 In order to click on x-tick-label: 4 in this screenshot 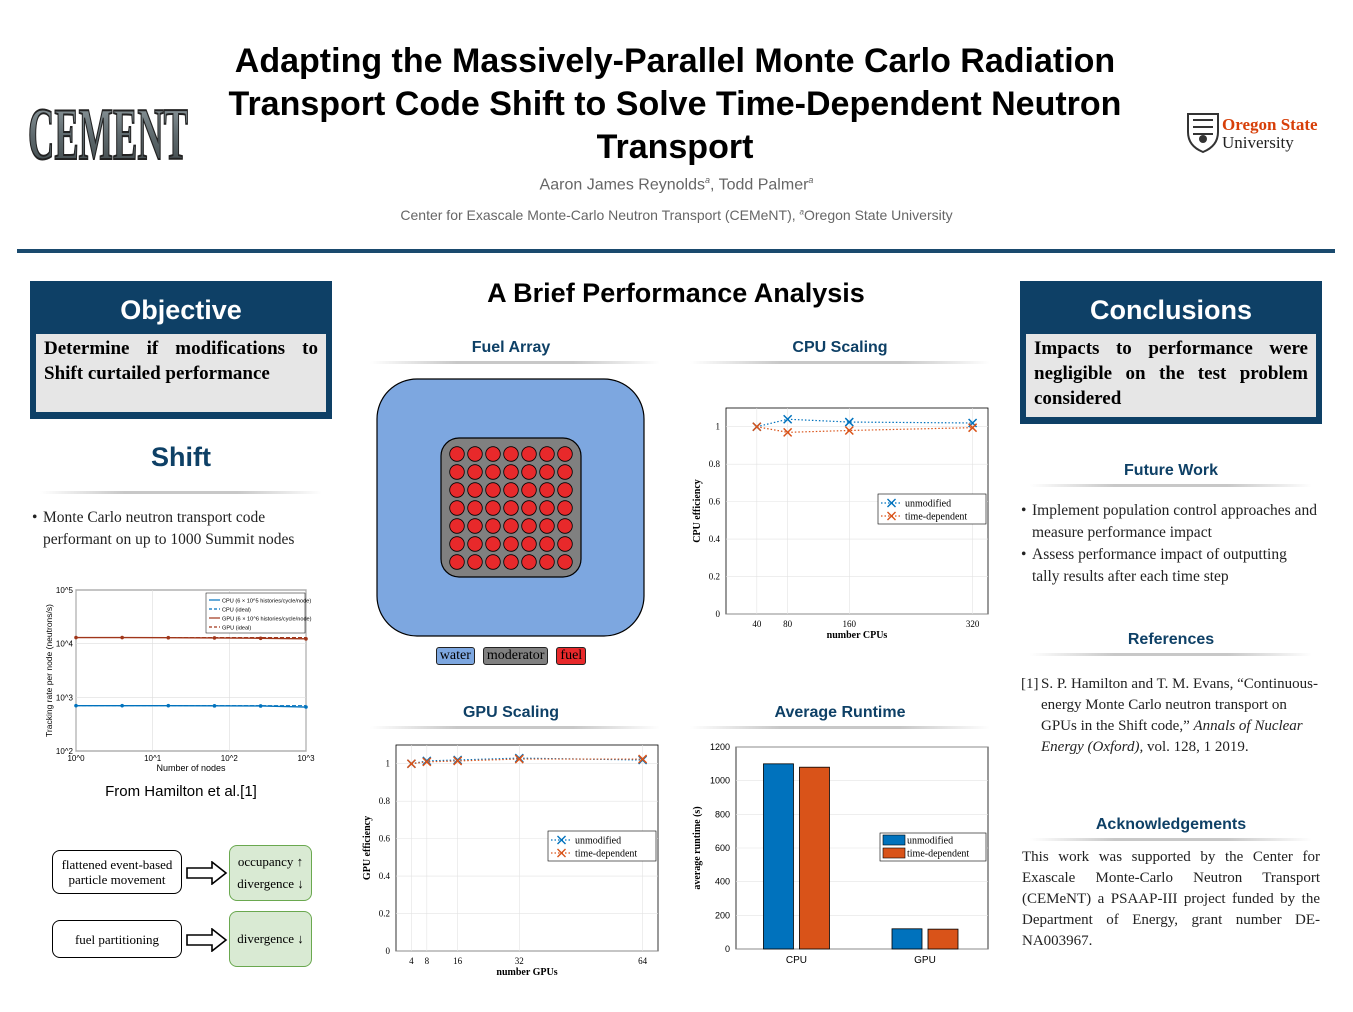, I will do `click(411, 961)`.